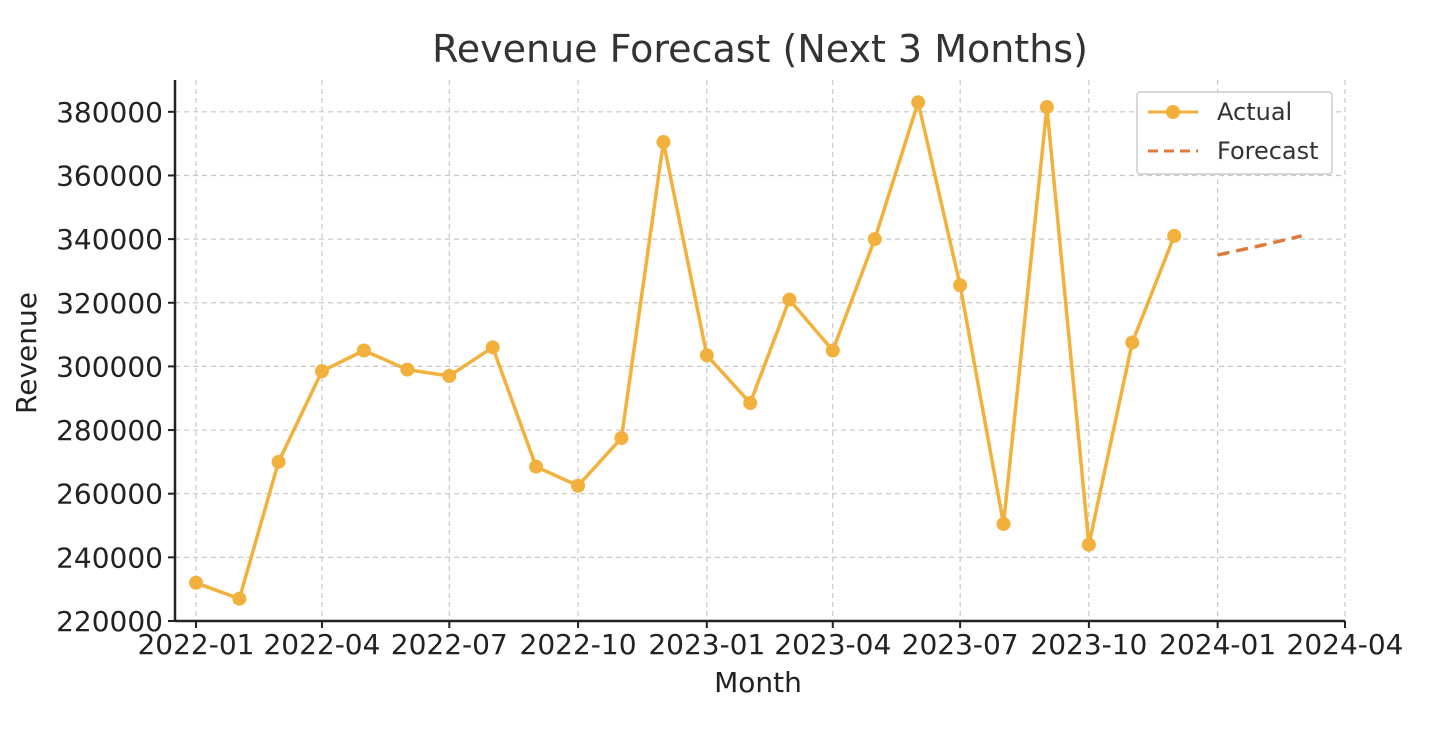 This screenshot has width=1434, height=734. Describe the element at coordinates (1173, 112) in the screenshot. I see `legend-marker-actual` at that location.